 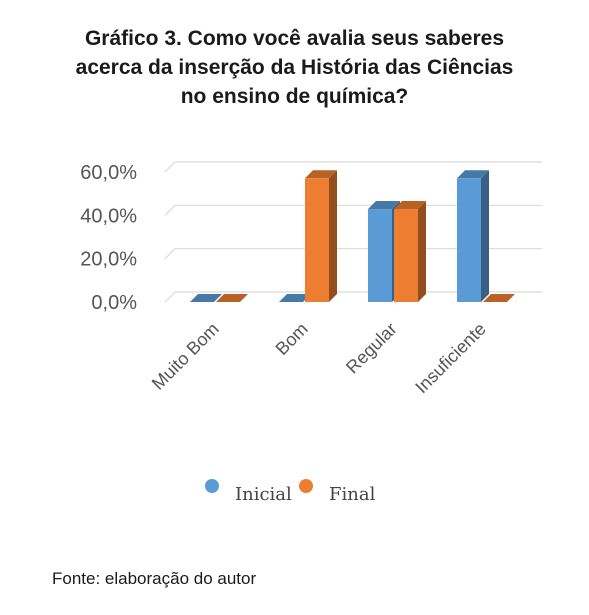 I want to click on y-tick-label: 0,0%, so click(x=114, y=303).